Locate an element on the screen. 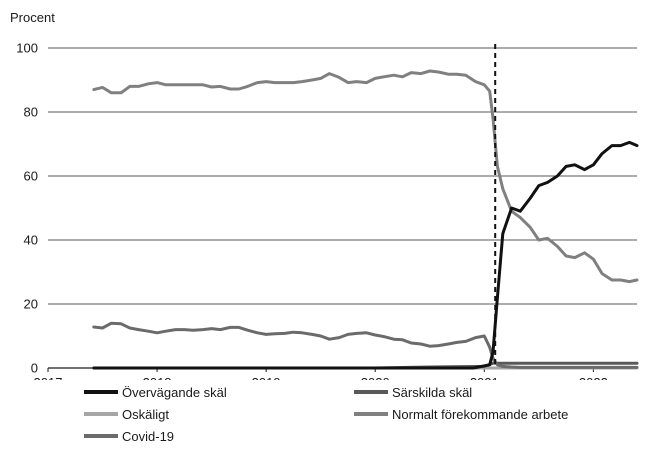  x-tick-label: 2020 is located at coordinates (375, 377).